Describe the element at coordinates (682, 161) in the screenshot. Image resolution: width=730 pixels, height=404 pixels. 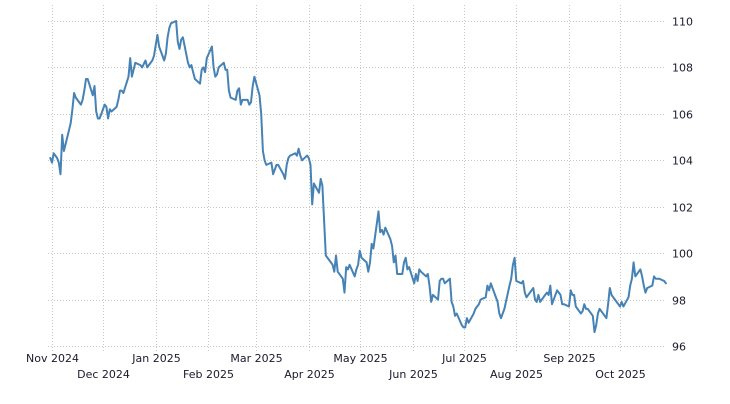
I see `y-tick-label: 104` at that location.